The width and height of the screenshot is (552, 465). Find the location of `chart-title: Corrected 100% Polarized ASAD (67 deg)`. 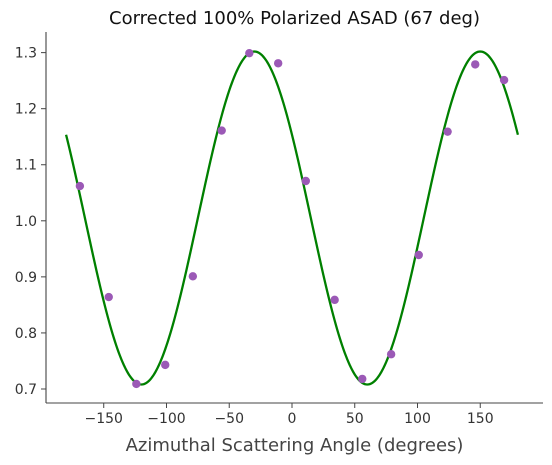

chart-title: Corrected 100% Polarized ASAD (67 deg) is located at coordinates (294, 18).